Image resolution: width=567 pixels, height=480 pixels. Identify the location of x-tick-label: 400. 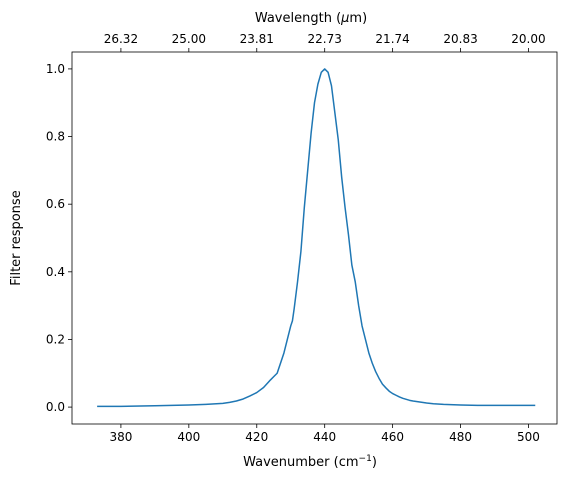
(188, 437).